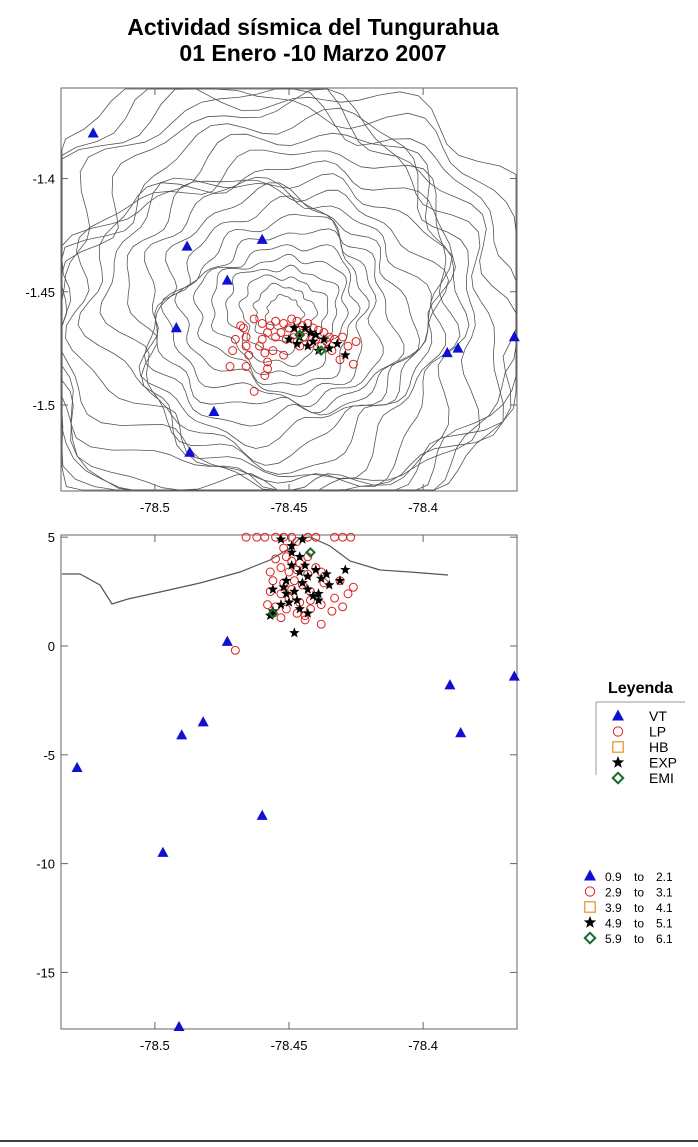  What do you see at coordinates (51, 537) in the screenshot?
I see `y-tick-label: 5` at bounding box center [51, 537].